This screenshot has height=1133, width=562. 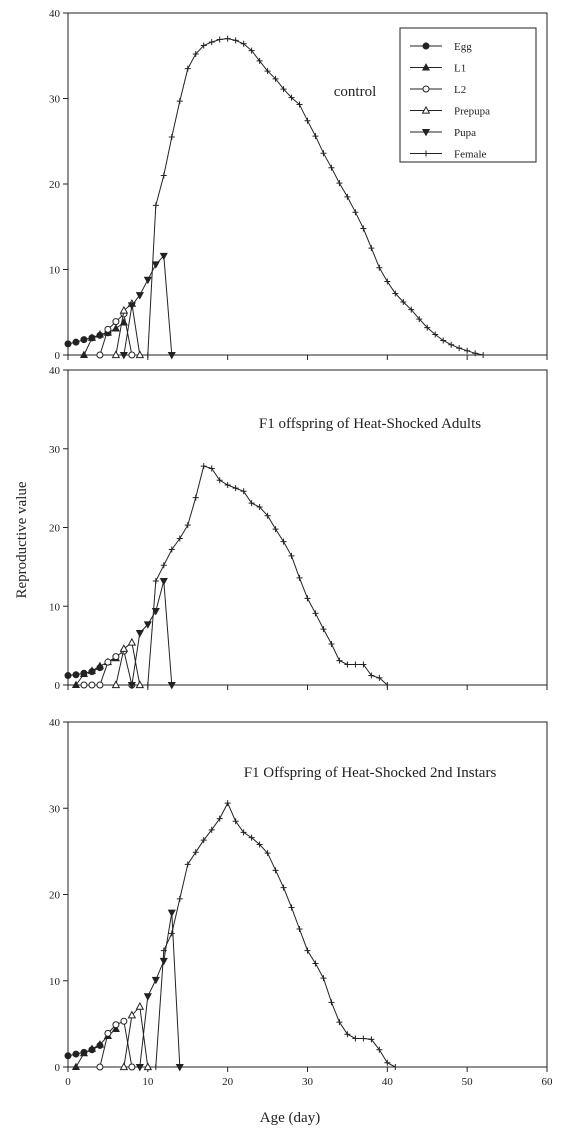 I want to click on legend-label: Pupa, so click(x=465, y=133).